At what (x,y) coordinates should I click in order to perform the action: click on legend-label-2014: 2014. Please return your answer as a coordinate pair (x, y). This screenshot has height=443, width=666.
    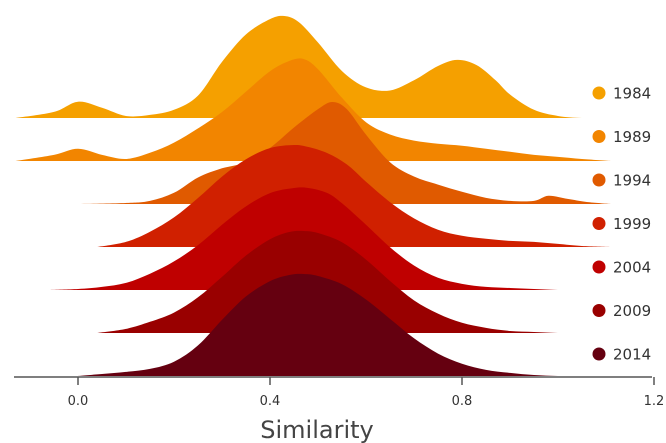
    Looking at the image, I should click on (632, 355).